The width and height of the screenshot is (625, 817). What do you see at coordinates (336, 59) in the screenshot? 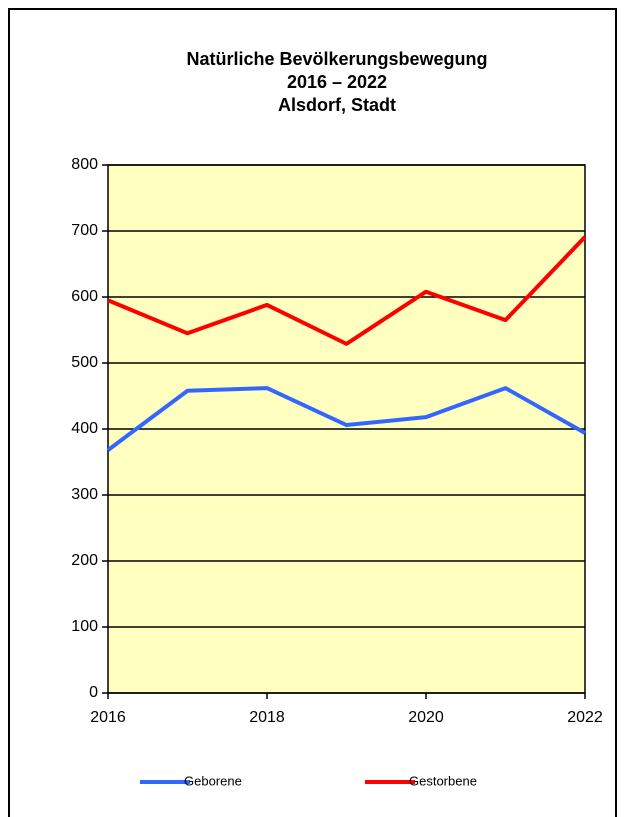
I see `chart-title: Natürliche Bevölkerungsbewegung` at bounding box center [336, 59].